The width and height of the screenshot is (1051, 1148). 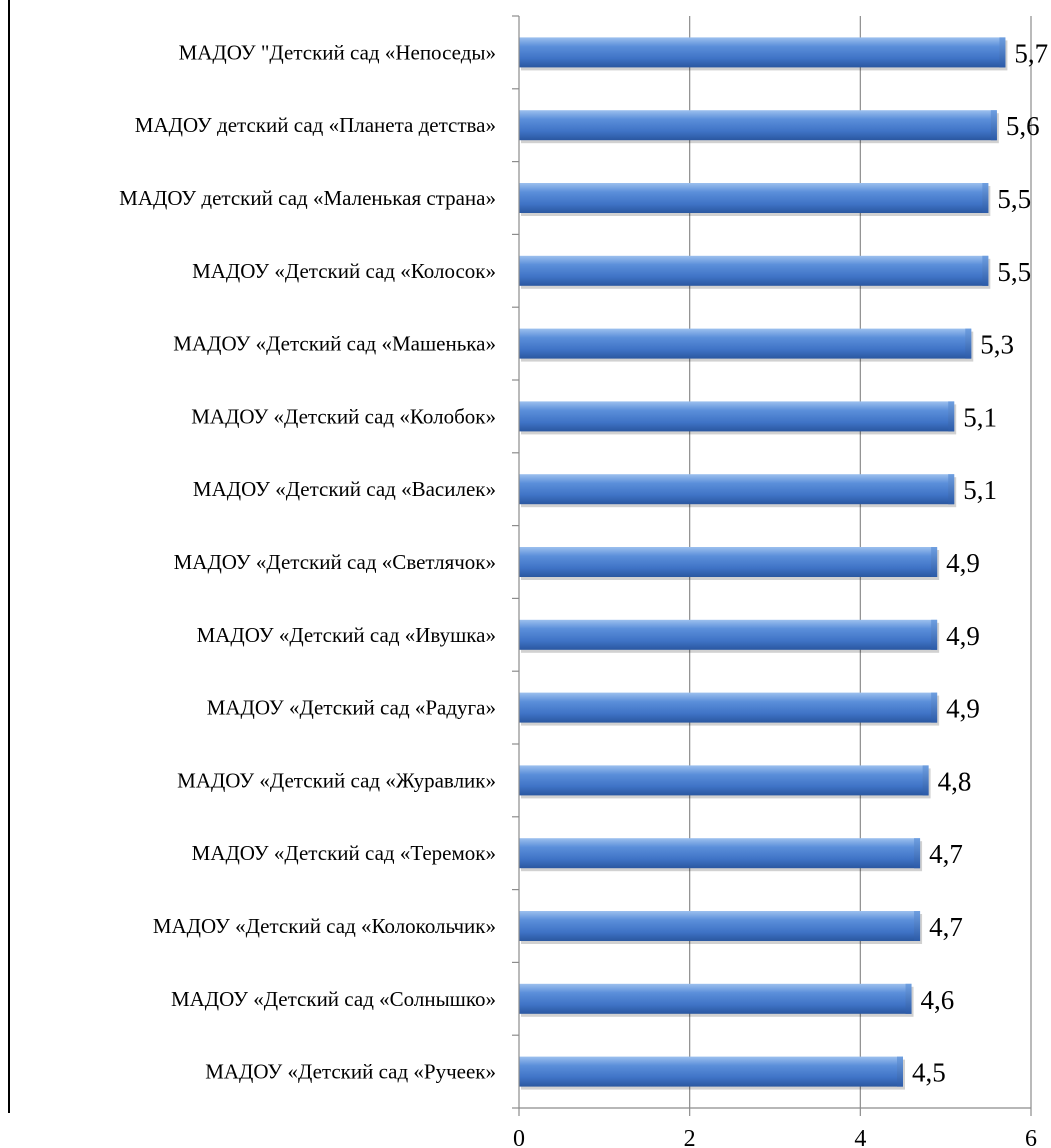 I want to click on category-label: МАДОУ «Детский сад «Журавлик», so click(x=336, y=780).